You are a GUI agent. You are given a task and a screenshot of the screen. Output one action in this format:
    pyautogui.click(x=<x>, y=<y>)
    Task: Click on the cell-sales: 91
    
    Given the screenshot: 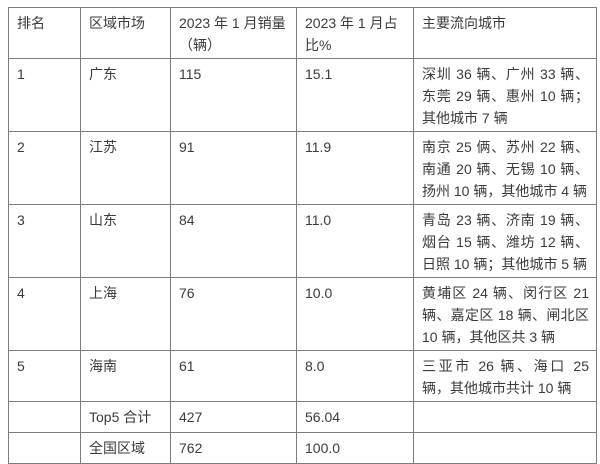 What is the action you would take?
    pyautogui.click(x=233, y=168)
    